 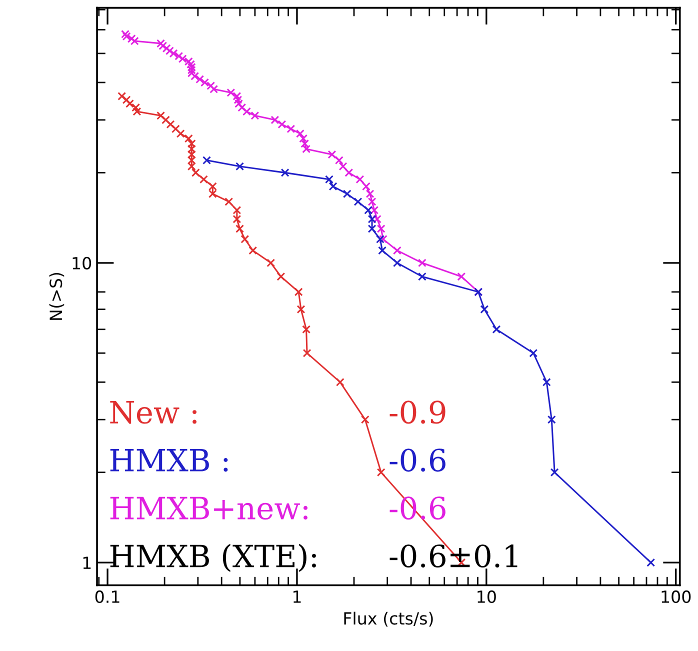 What do you see at coordinates (388, 619) in the screenshot?
I see `x-axis-title: Flux (cts/s)` at bounding box center [388, 619].